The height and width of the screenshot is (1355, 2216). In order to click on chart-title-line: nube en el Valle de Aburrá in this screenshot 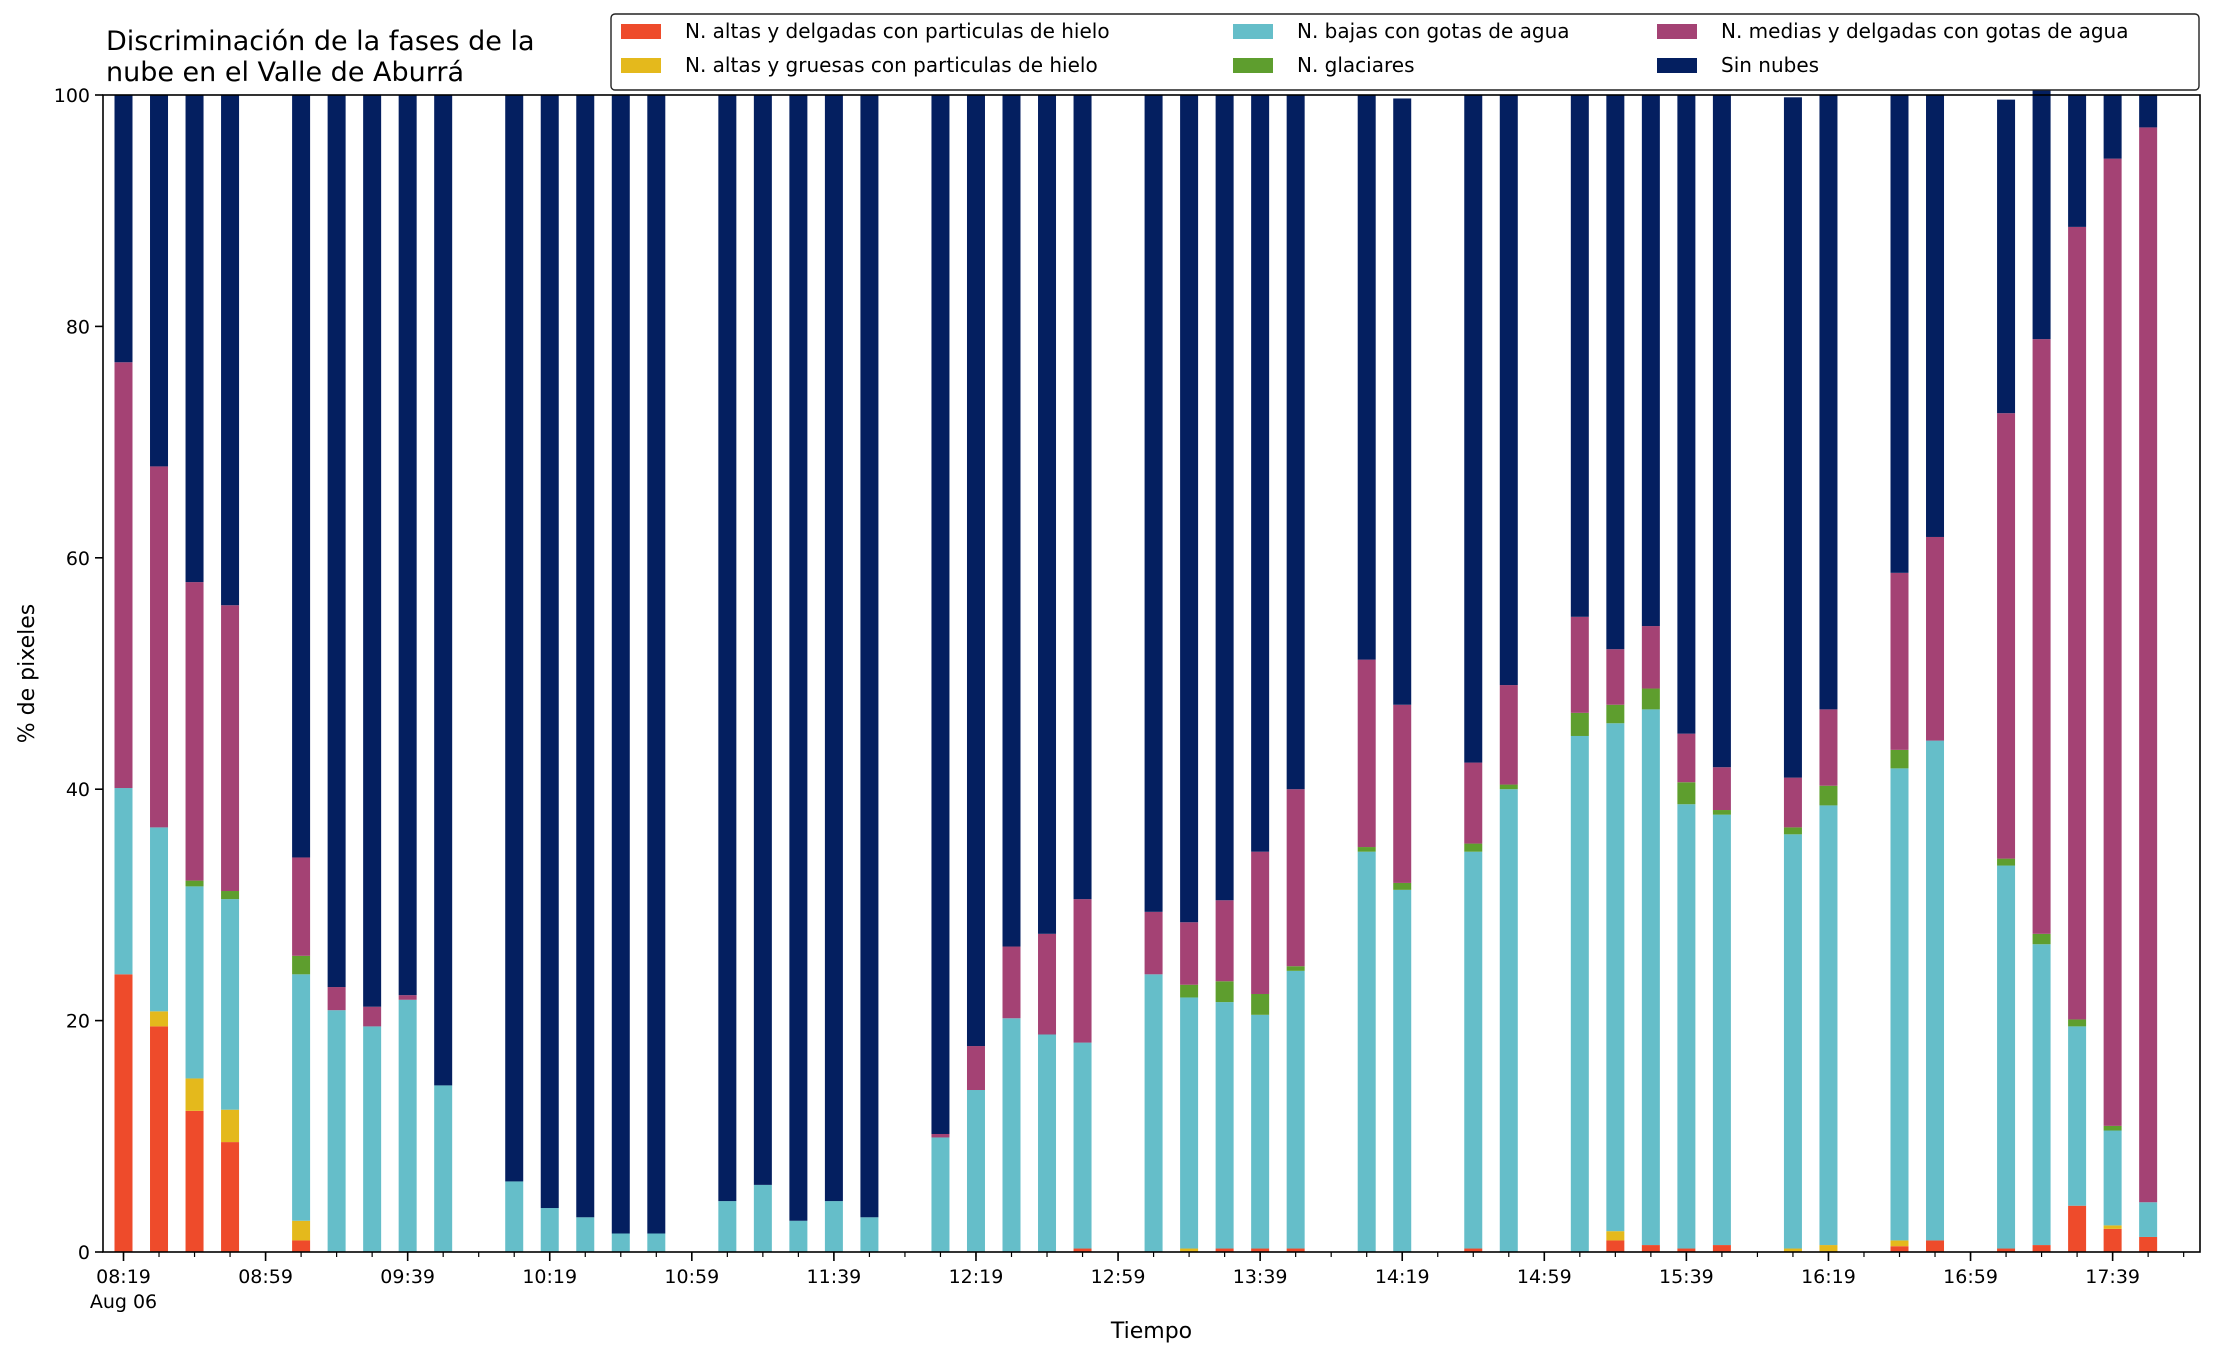, I will do `click(285, 72)`.